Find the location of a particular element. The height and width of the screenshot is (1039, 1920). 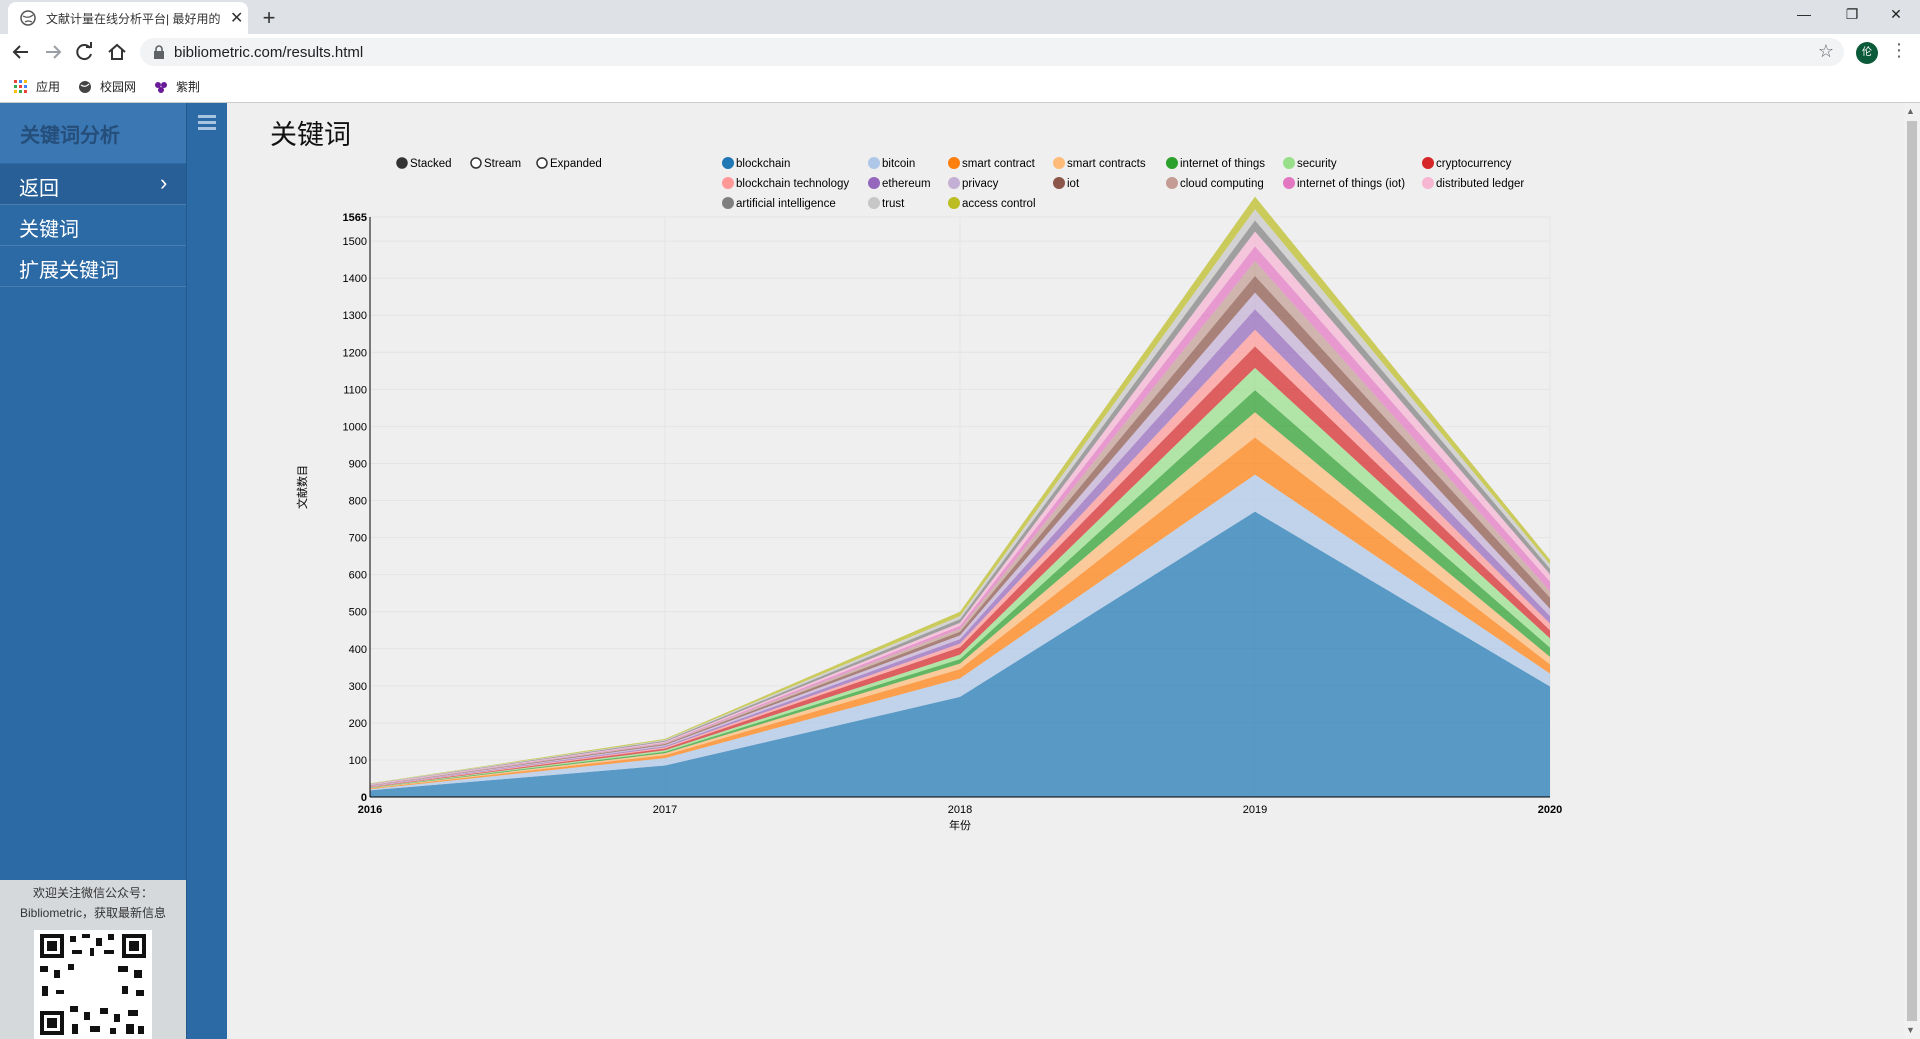

y-axis-label: 文献数目 is located at coordinates (302, 487).